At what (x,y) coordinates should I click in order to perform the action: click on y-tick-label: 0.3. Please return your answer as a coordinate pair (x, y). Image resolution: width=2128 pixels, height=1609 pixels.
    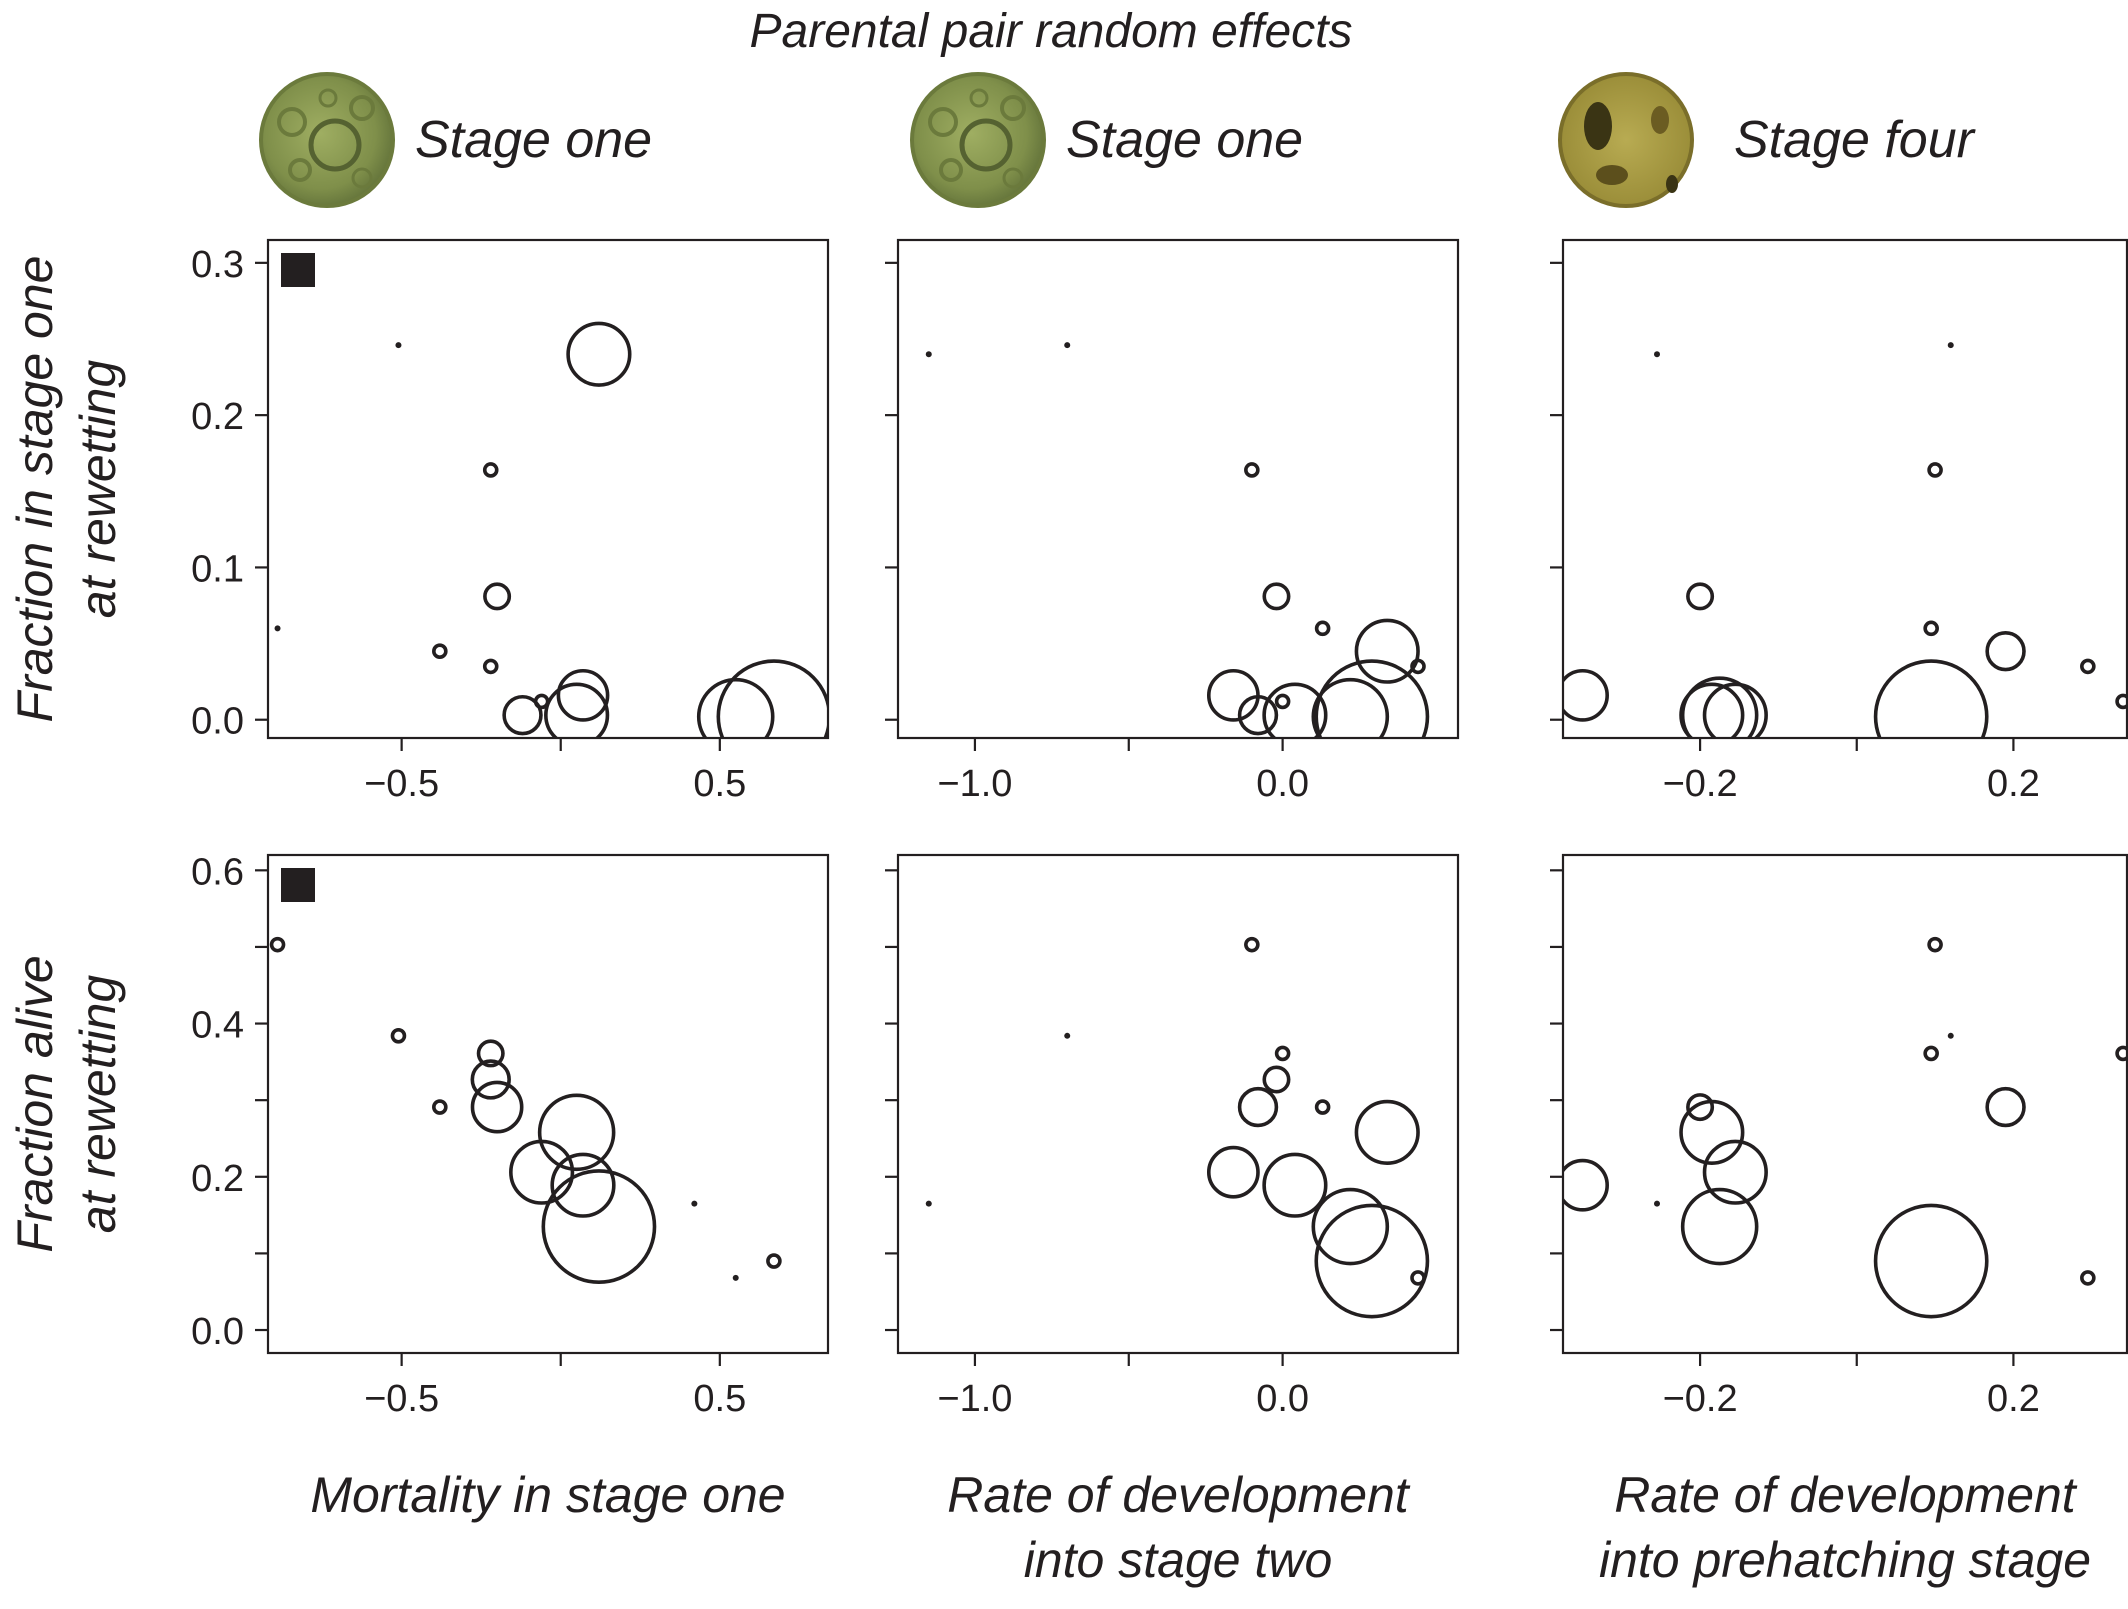
    Looking at the image, I should click on (217, 265).